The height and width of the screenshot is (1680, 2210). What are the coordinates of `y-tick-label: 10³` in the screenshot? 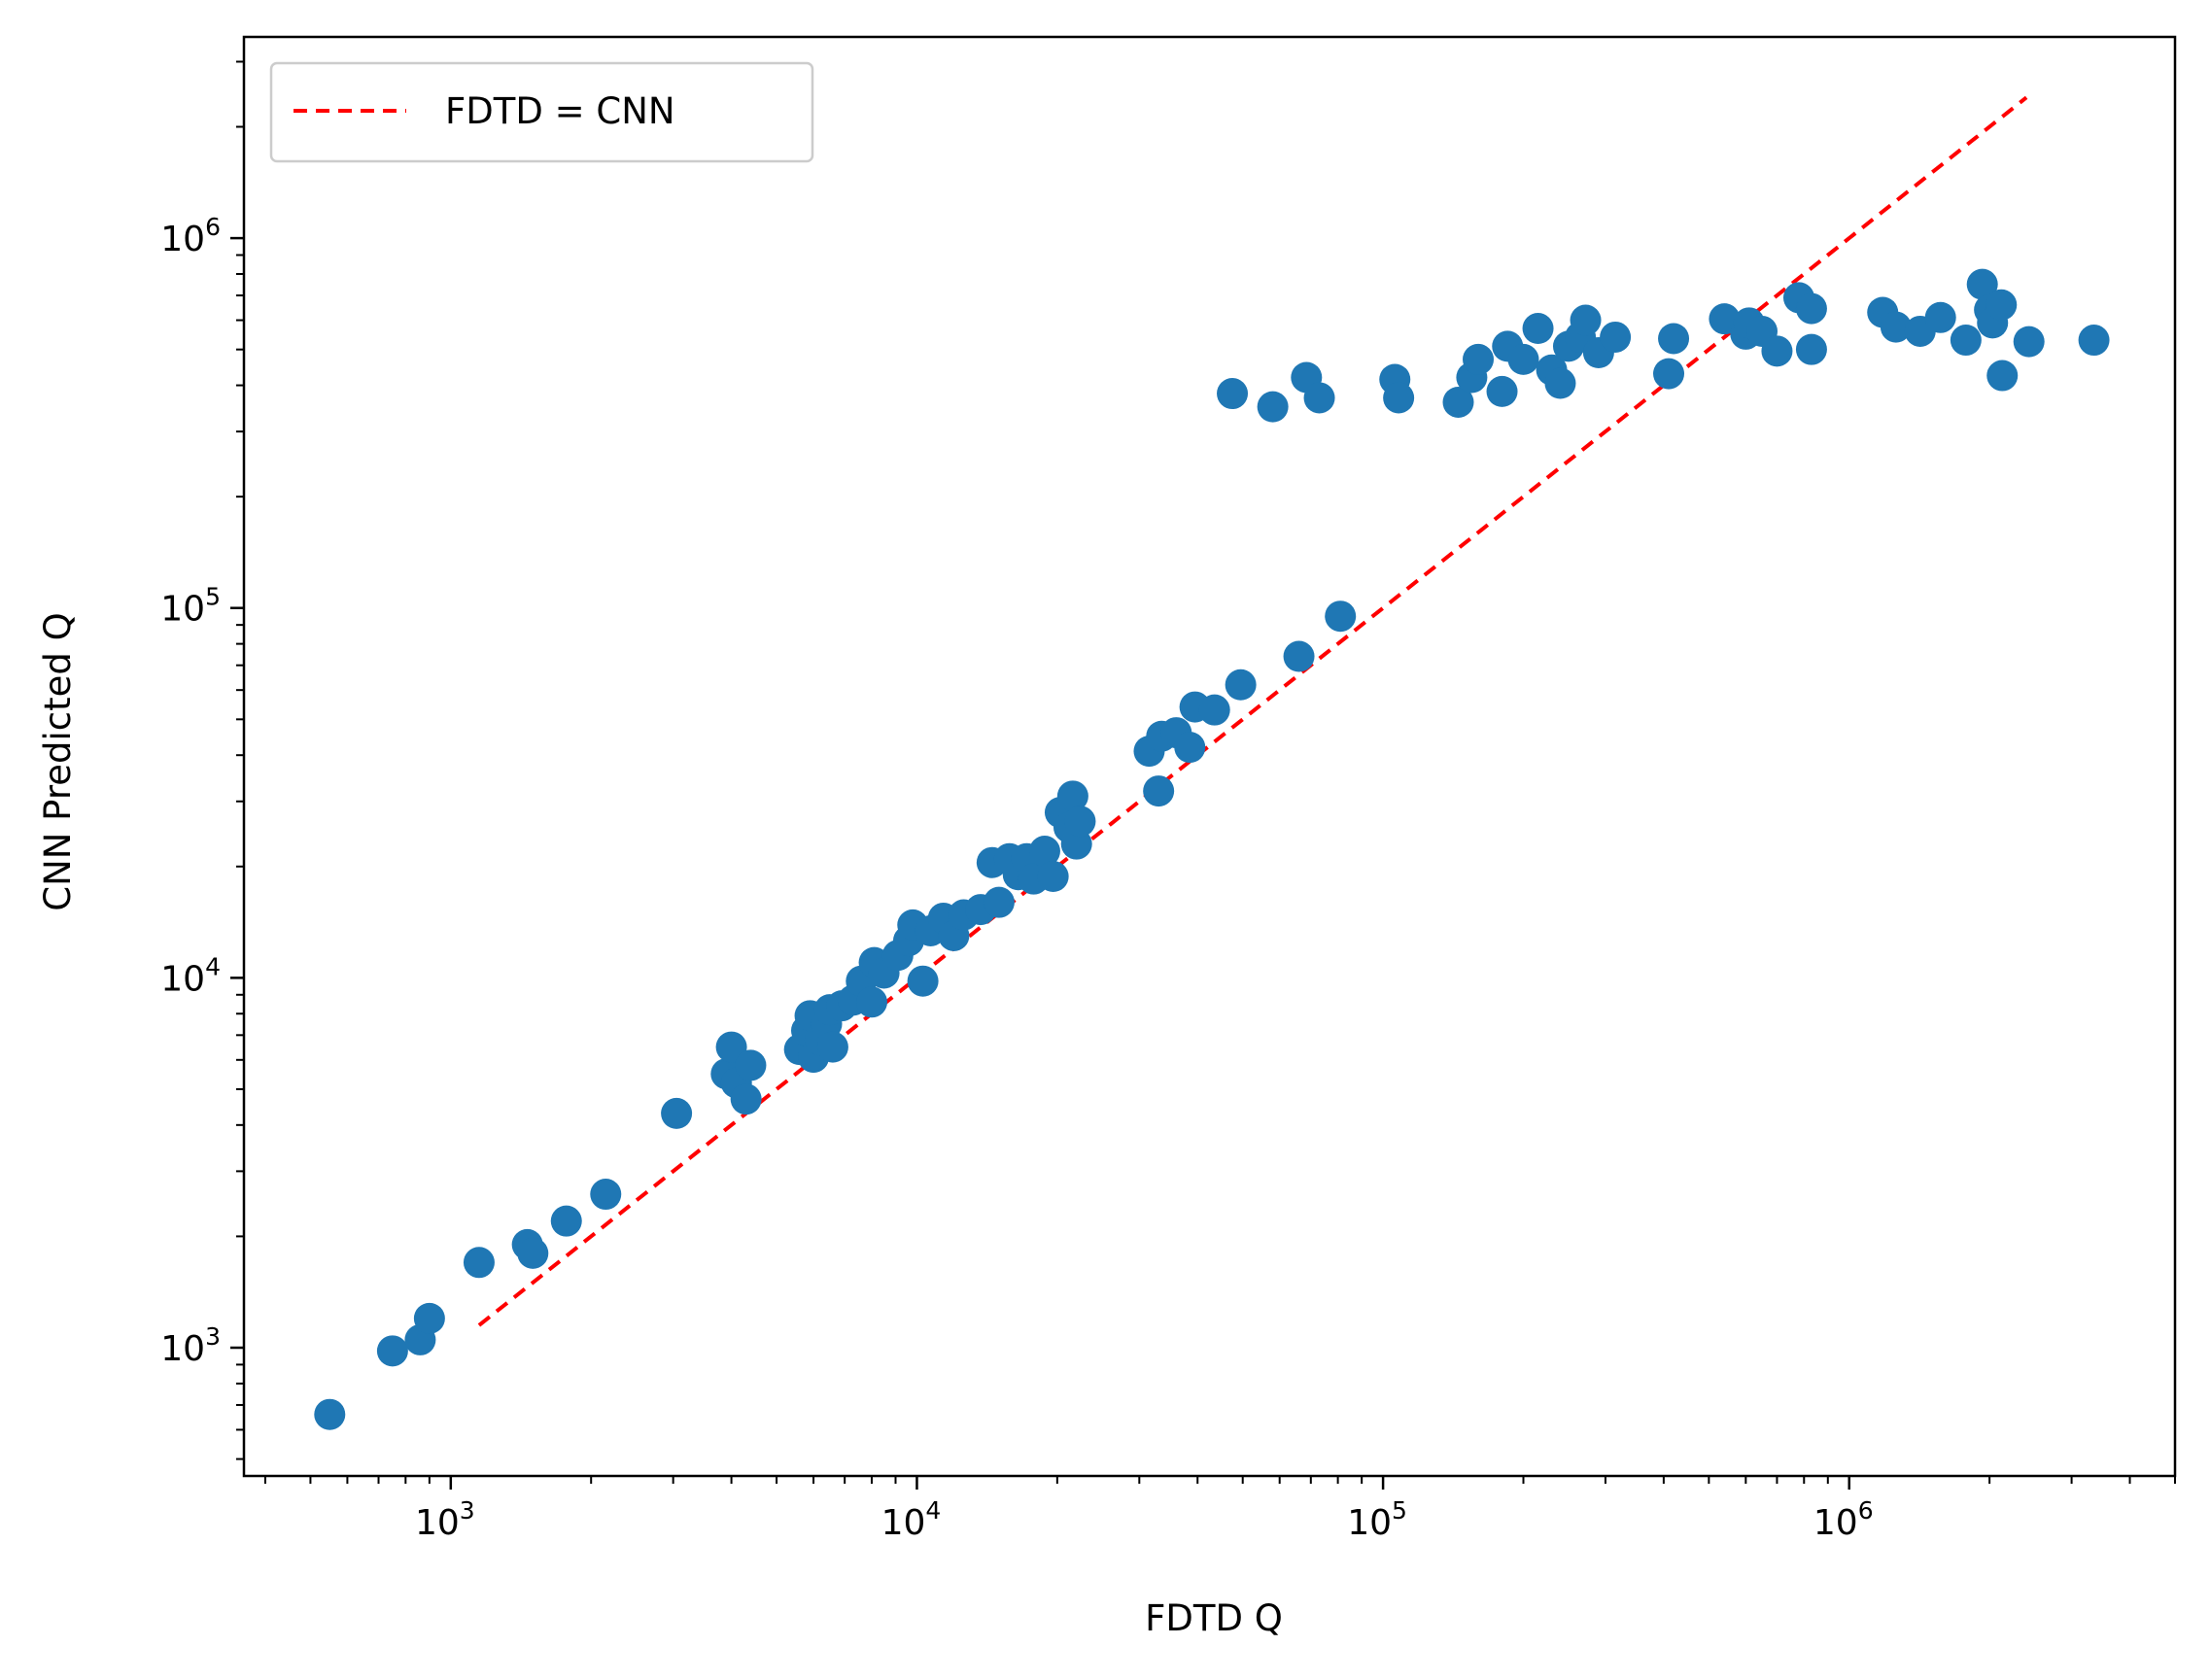 It's located at (190, 1345).